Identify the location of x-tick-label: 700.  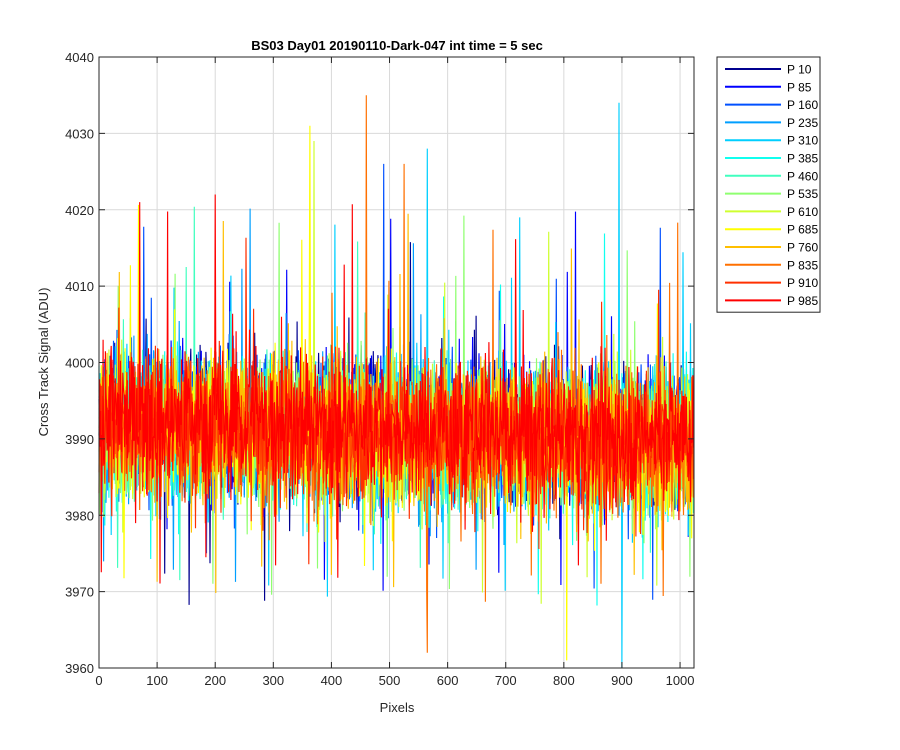
(506, 680).